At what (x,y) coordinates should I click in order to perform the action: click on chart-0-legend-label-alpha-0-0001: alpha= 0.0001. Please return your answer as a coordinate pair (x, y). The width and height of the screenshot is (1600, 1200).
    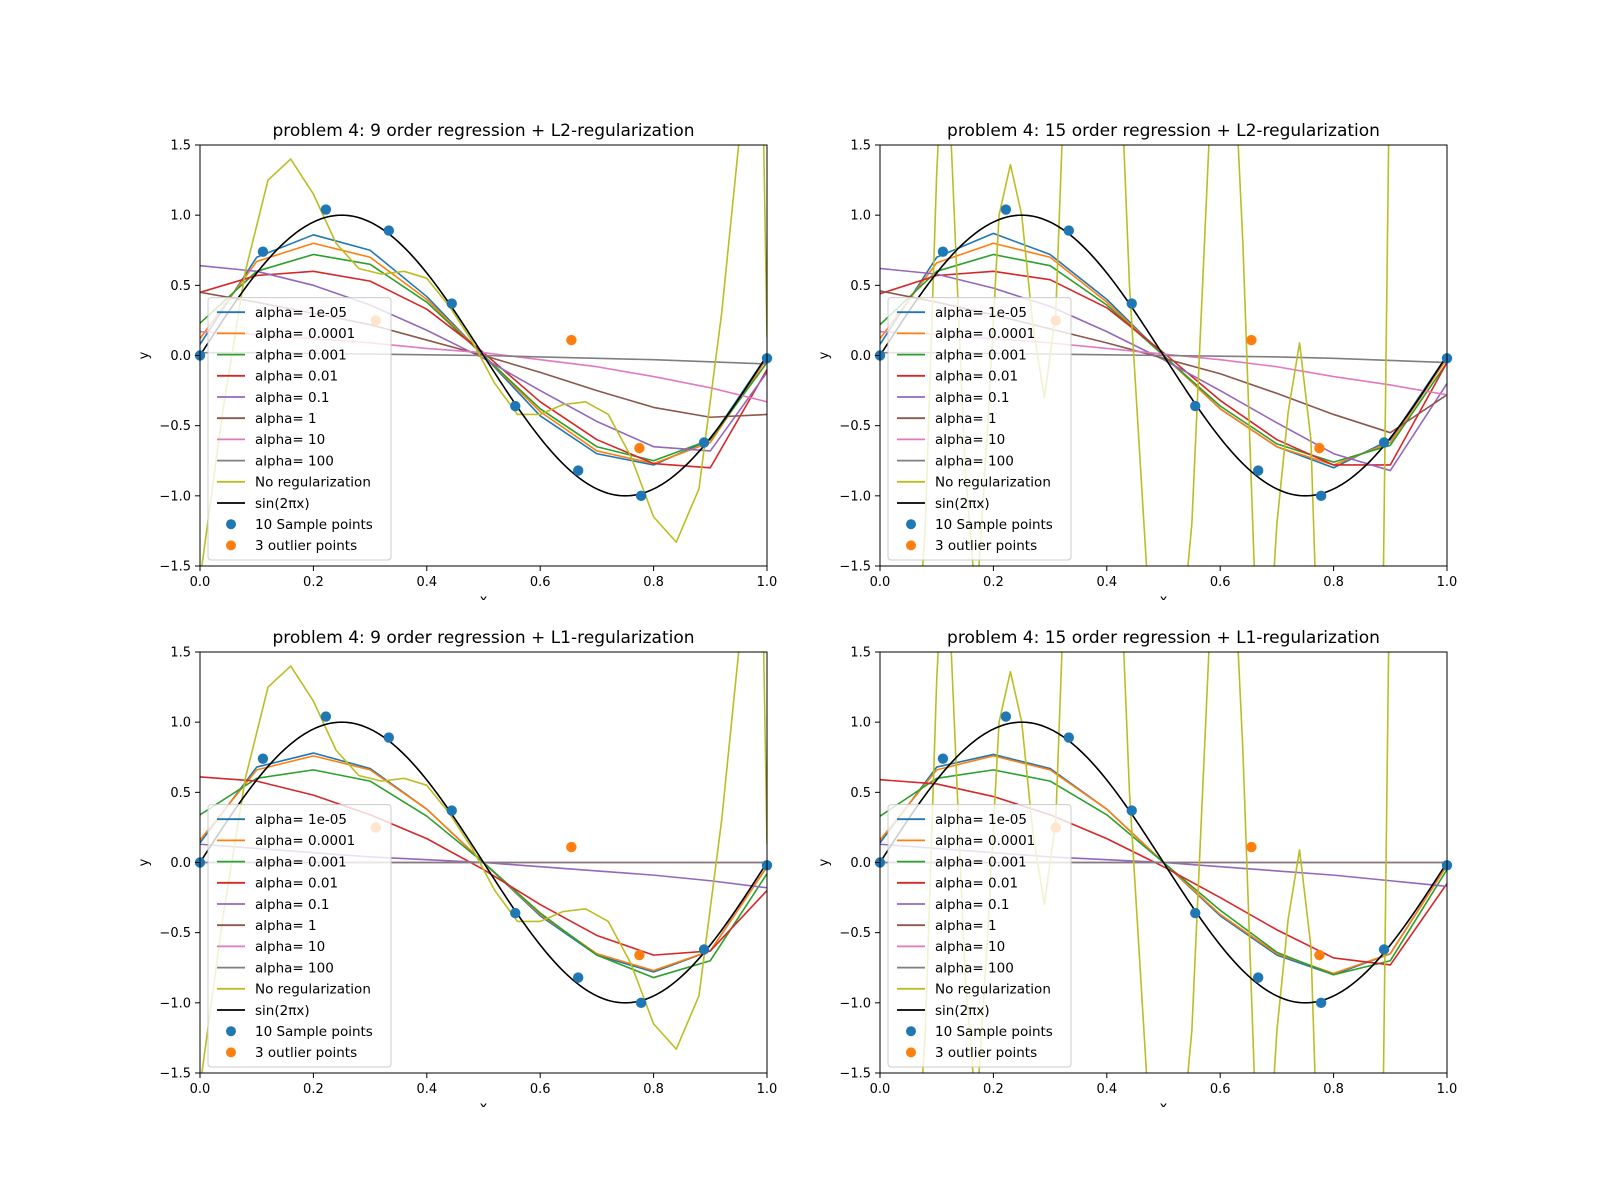
    Looking at the image, I should click on (305, 334).